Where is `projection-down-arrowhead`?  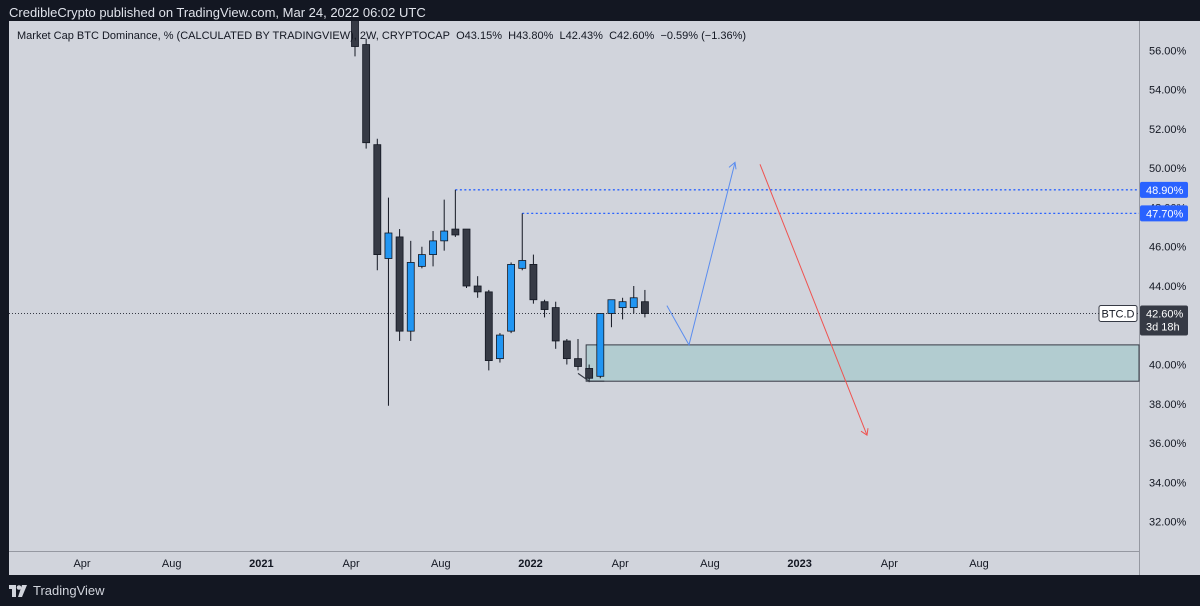 projection-down-arrowhead is located at coordinates (864, 432).